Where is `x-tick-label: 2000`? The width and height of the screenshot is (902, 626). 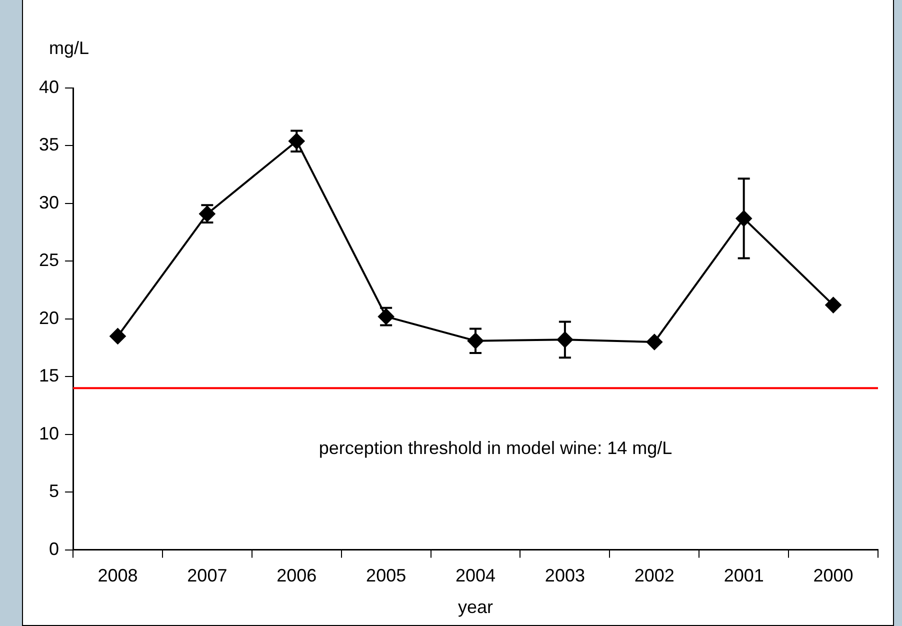 x-tick-label: 2000 is located at coordinates (833, 576).